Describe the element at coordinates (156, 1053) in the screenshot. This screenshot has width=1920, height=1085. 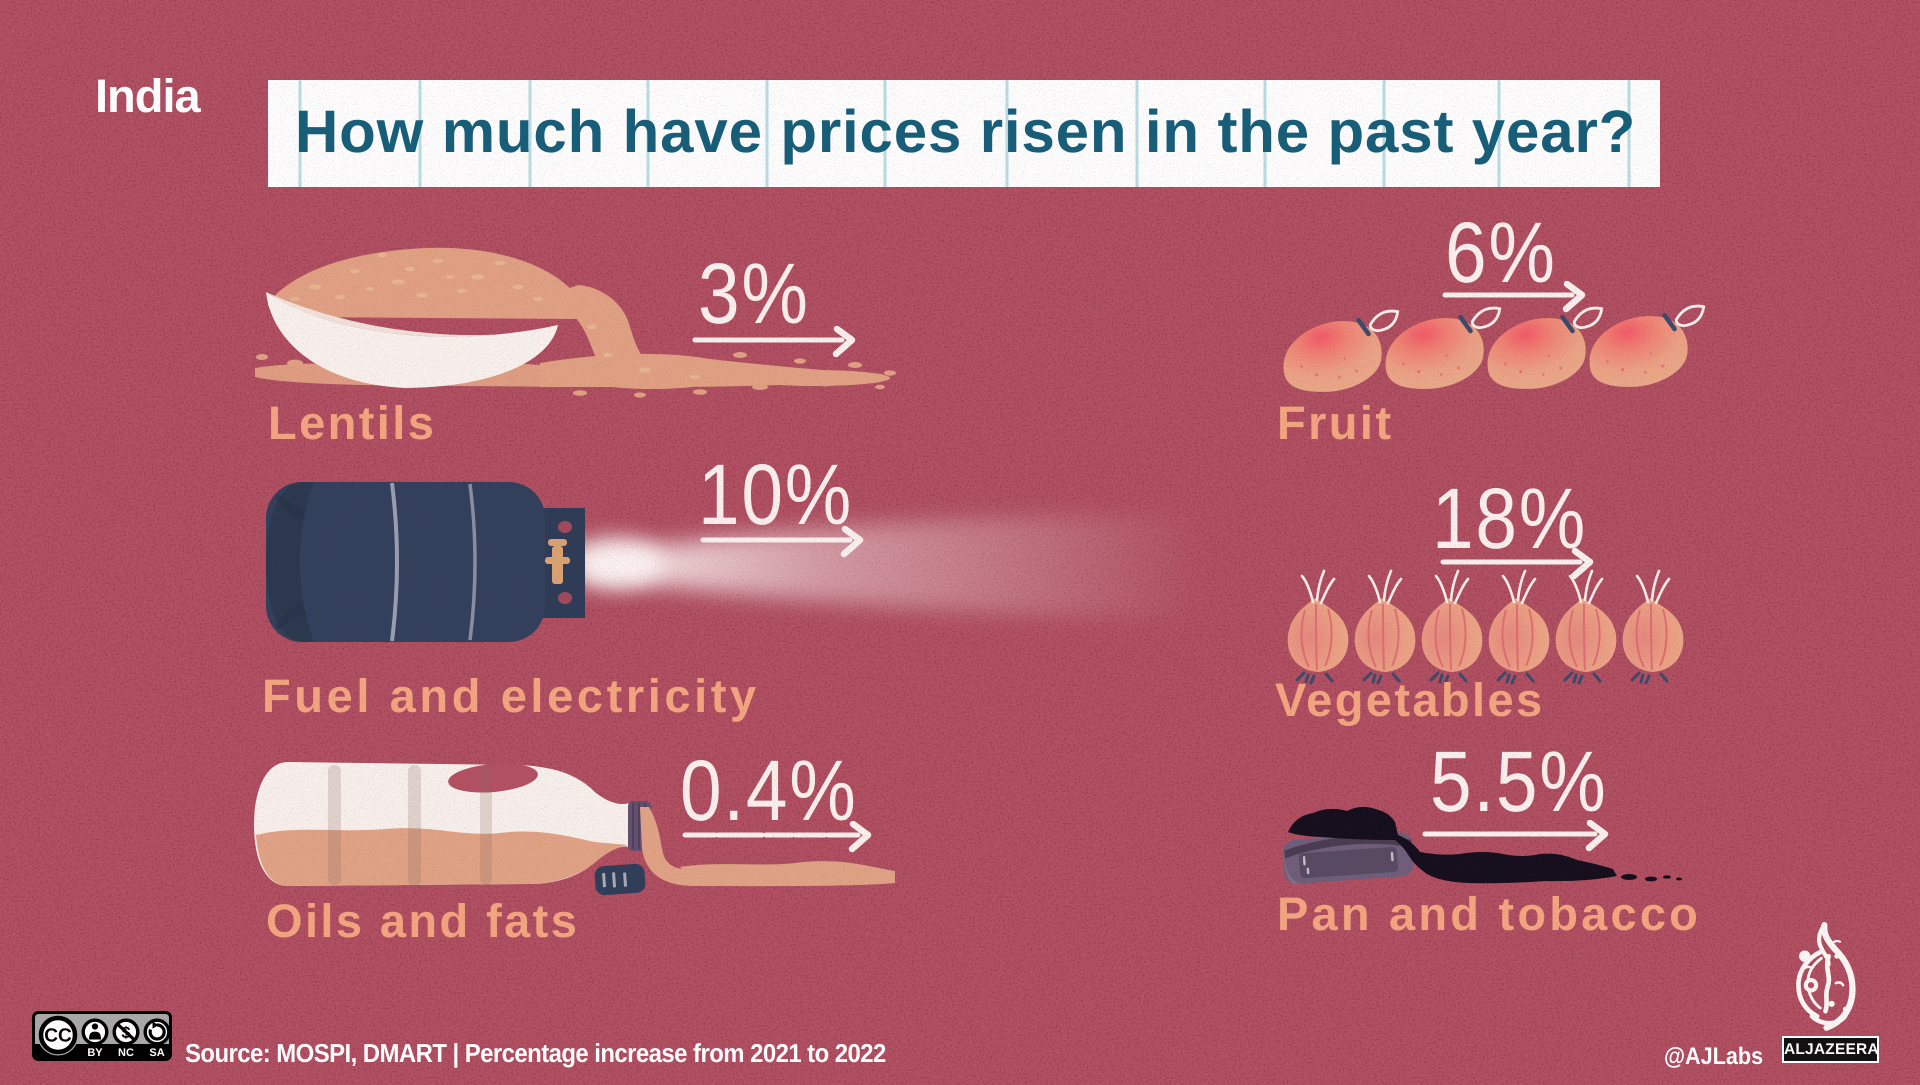
I see `svg-text: SA` at that location.